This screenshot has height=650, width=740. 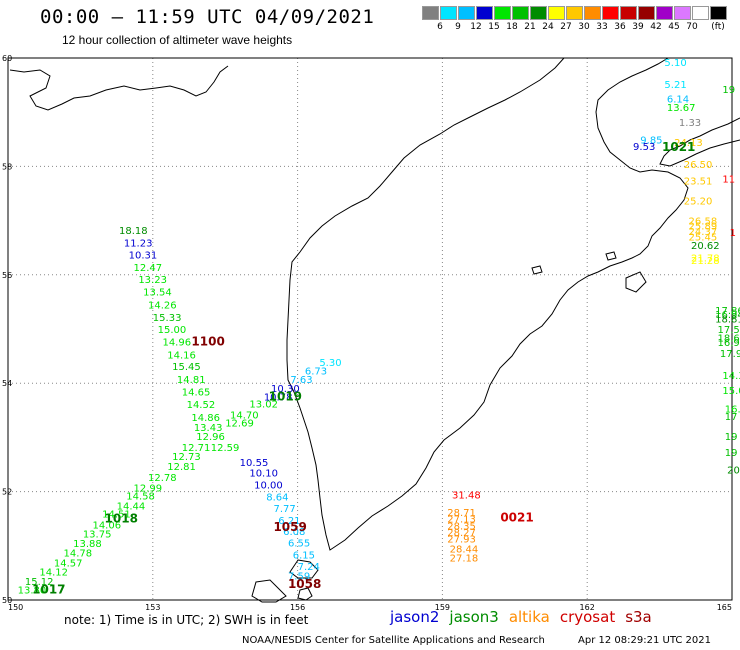 What do you see at coordinates (698, 165) in the screenshot?
I see `wave-height-value: 26.50` at bounding box center [698, 165].